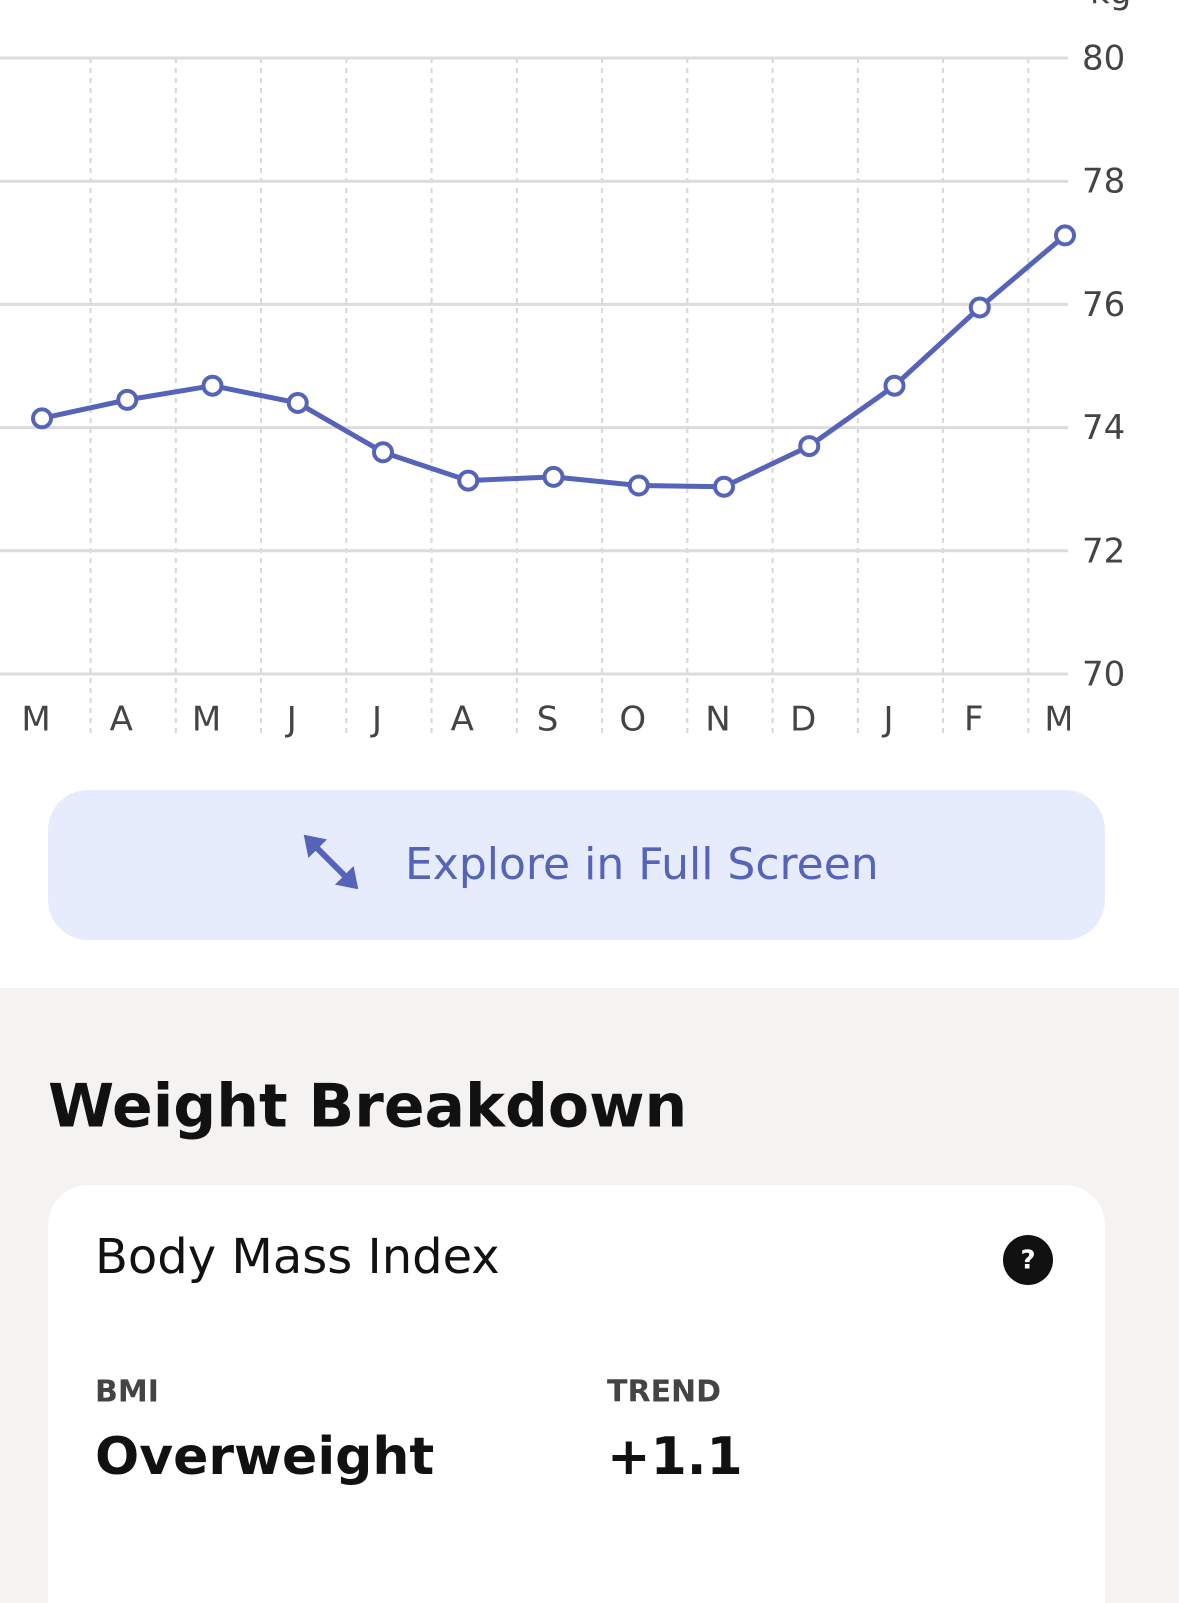 The height and width of the screenshot is (1603, 1179). What do you see at coordinates (974, 720) in the screenshot?
I see `x-tick-label: F` at bounding box center [974, 720].